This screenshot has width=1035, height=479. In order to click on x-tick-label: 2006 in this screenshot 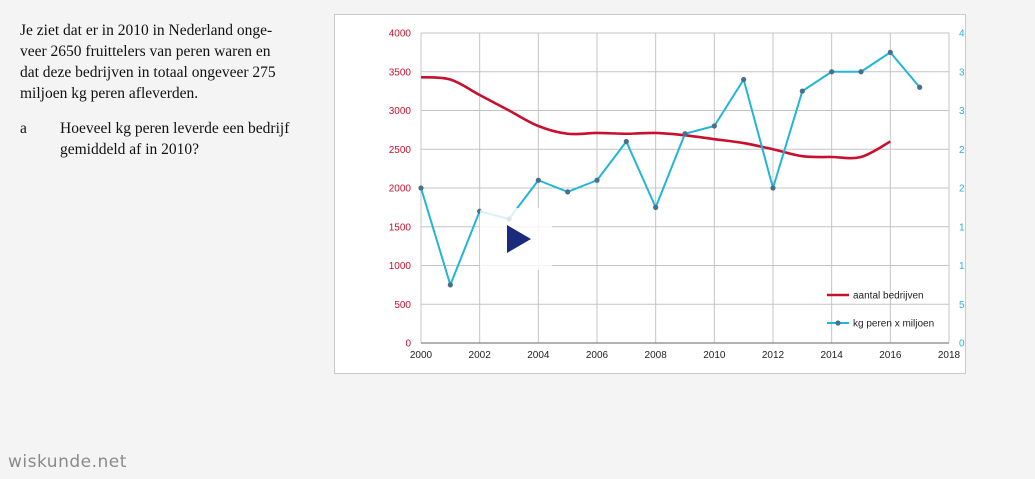, I will do `click(597, 355)`.